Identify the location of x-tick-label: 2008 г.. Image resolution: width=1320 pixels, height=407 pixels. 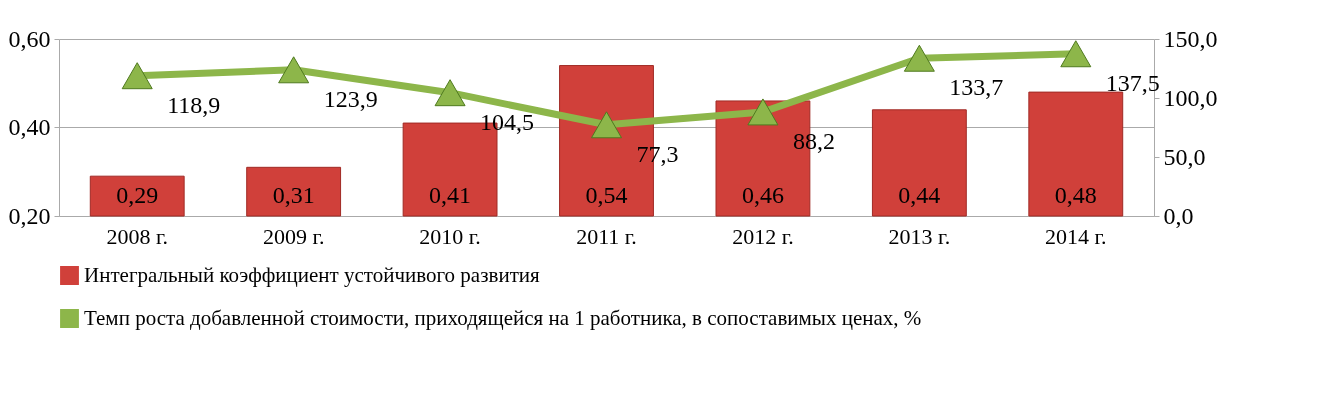
(137, 236).